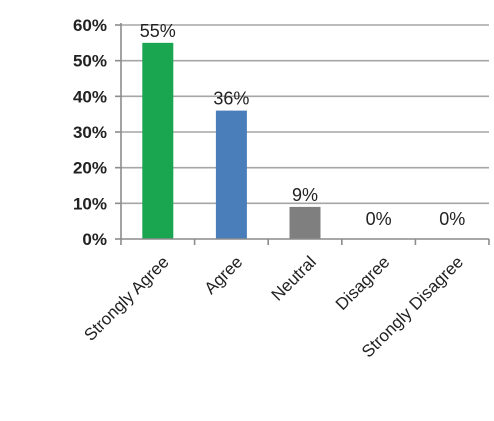 The height and width of the screenshot is (421, 494). What do you see at coordinates (90, 132) in the screenshot?
I see `y-tick-label: 30%` at bounding box center [90, 132].